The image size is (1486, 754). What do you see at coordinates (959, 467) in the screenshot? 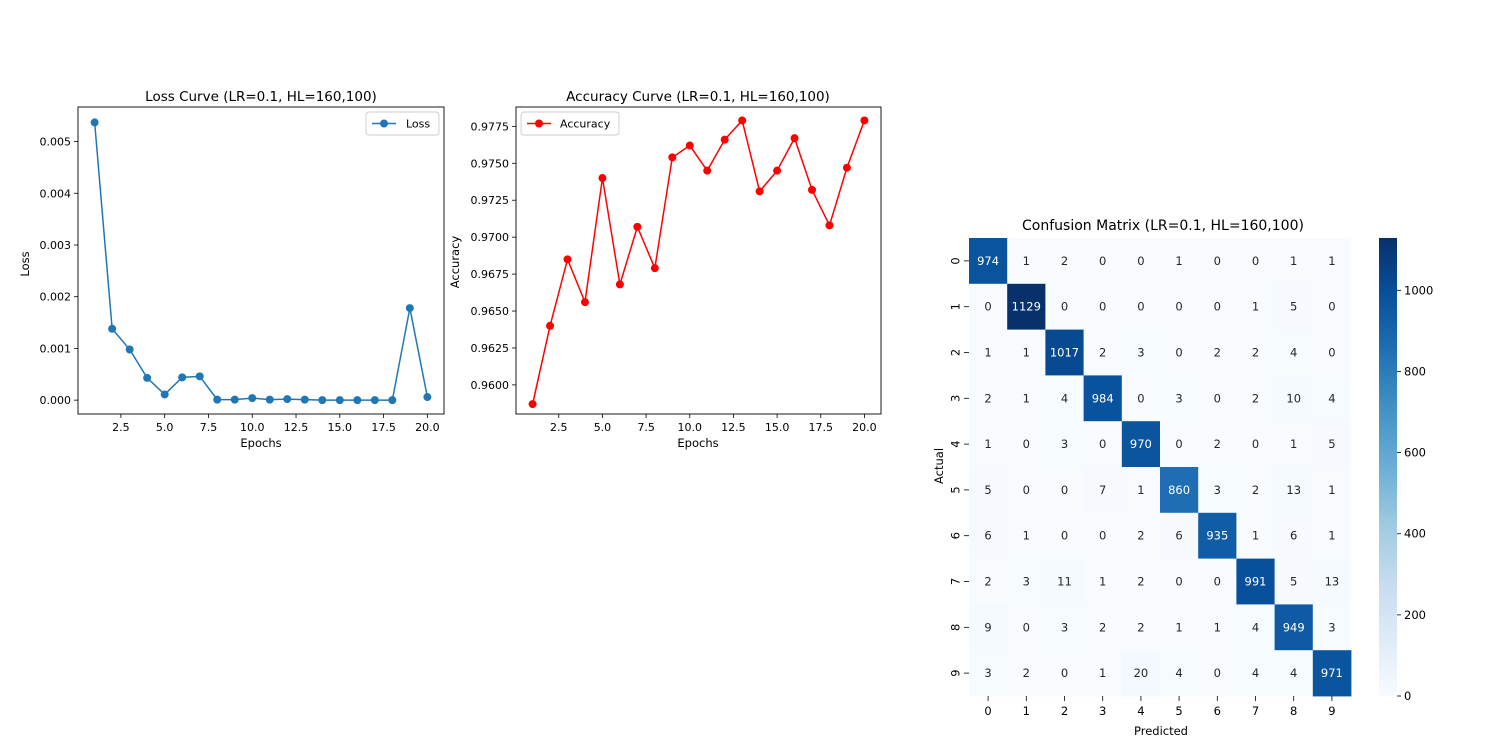
I see `confusion-matrix-y-ticks: 0 1 2 3 4 5 6 7 8 9` at bounding box center [959, 467].